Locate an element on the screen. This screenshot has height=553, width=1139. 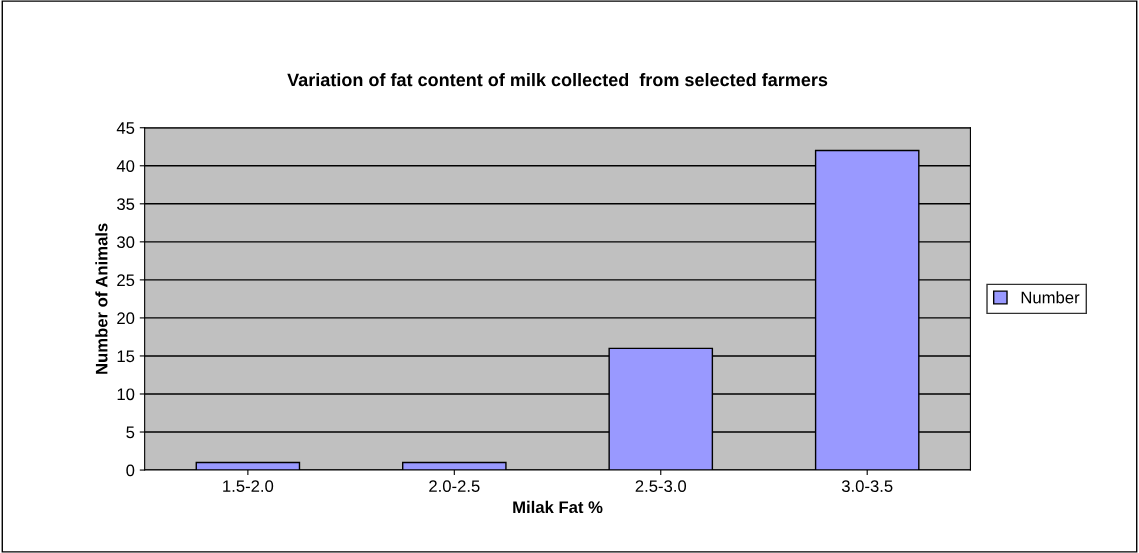
y-axis-title: Number of Animals is located at coordinates (101, 298).